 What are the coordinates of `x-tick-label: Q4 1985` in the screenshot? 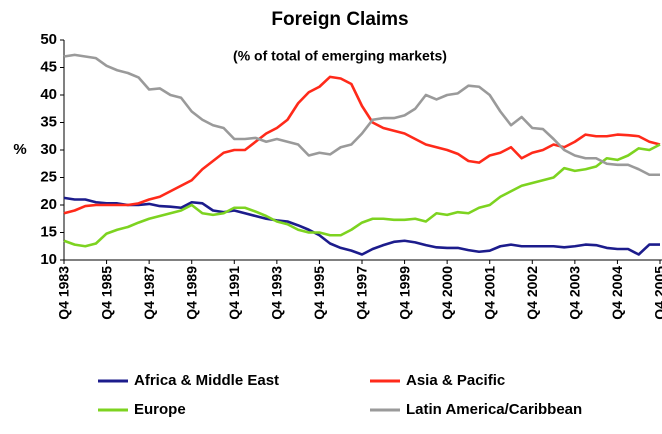 It's located at (106, 293).